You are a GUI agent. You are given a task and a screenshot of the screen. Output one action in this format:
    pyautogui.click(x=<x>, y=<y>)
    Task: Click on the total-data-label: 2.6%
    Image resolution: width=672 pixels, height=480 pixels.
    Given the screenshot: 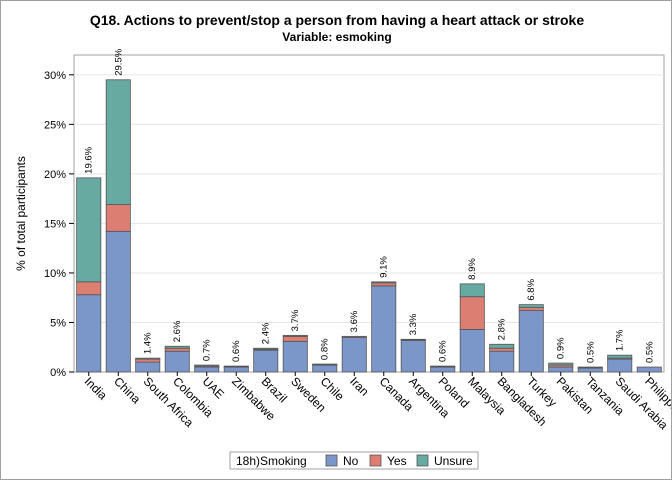 What is the action you would take?
    pyautogui.click(x=177, y=331)
    